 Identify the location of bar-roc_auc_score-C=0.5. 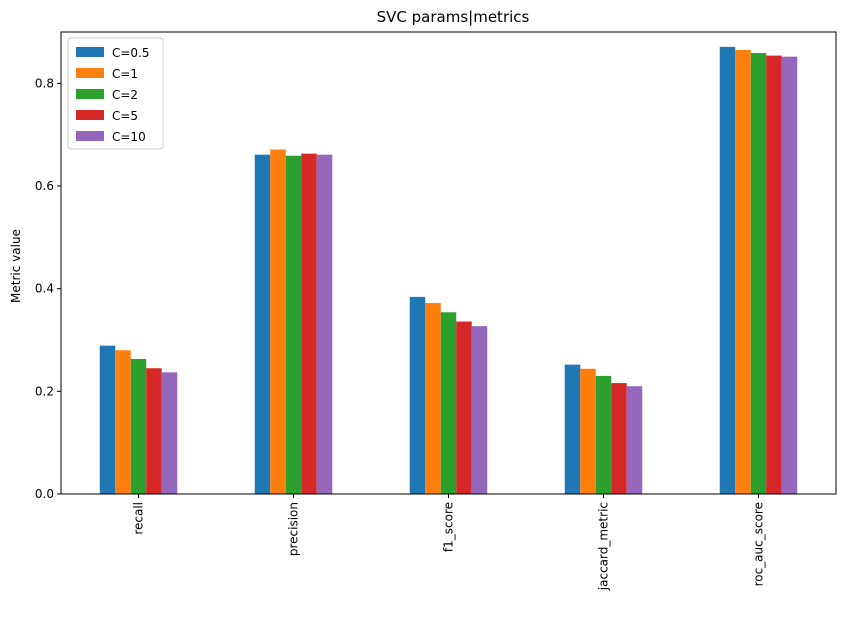
(727, 270).